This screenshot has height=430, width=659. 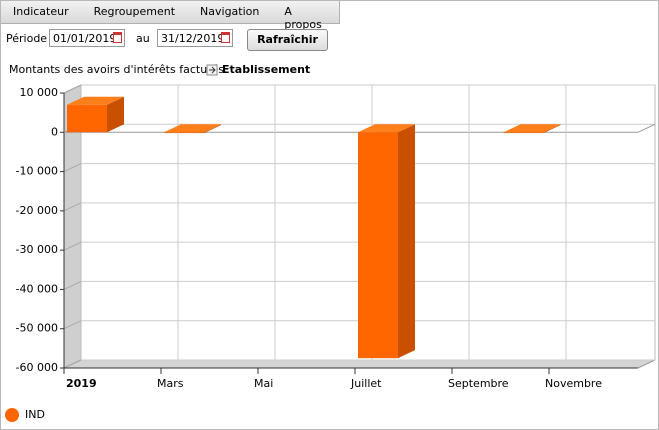 What do you see at coordinates (116, 69) in the screenshot?
I see `chart-title: Montants des avoirs d'intérêts facturés` at bounding box center [116, 69].